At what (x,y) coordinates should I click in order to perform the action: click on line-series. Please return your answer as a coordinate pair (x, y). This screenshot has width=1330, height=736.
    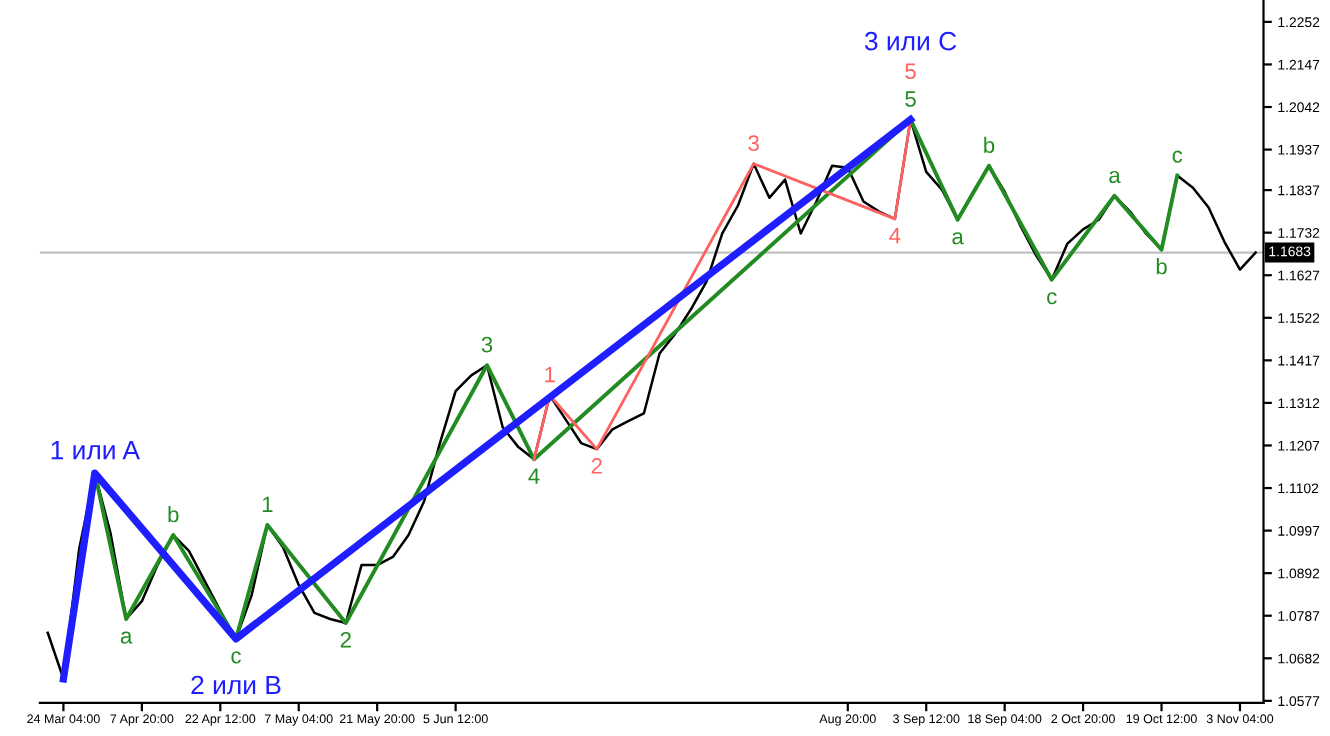
    Looking at the image, I should click on (722, 289).